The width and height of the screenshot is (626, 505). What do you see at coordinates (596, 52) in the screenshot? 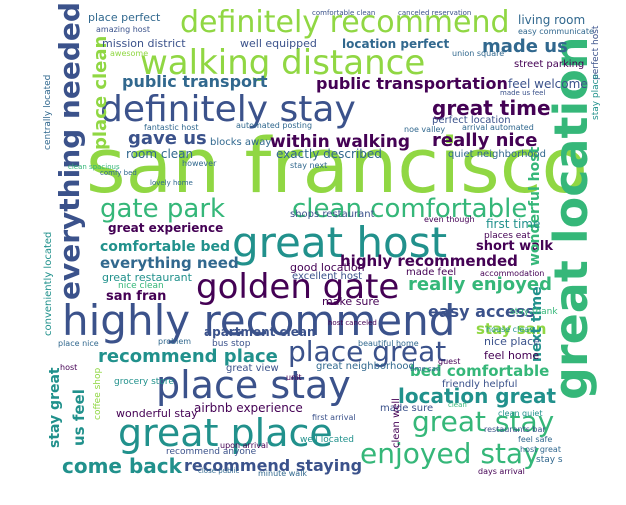
I see `word-perfect-host: perfect host` at bounding box center [596, 52].